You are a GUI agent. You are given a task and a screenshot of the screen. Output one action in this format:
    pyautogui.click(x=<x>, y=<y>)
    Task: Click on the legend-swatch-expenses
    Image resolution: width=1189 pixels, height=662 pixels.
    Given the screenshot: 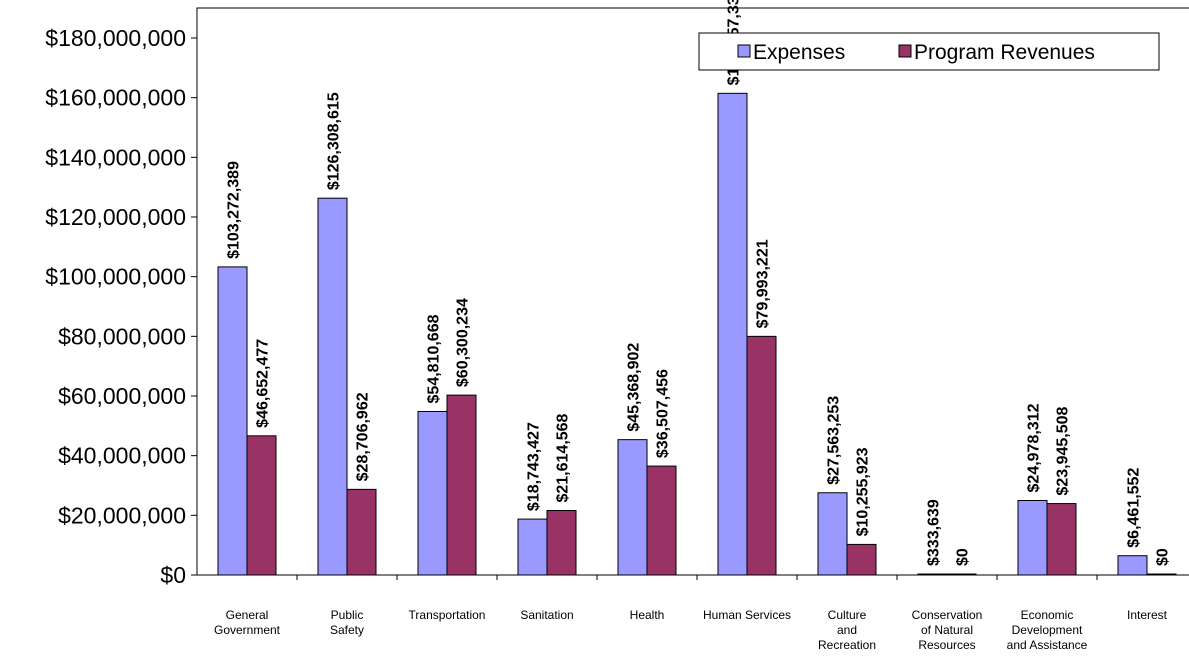 What is the action you would take?
    pyautogui.click(x=744, y=51)
    